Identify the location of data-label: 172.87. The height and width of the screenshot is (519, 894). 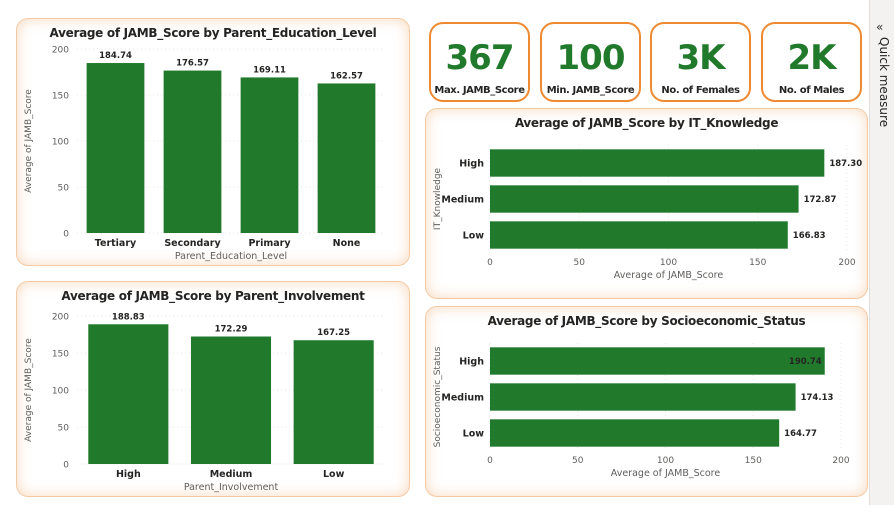
(820, 200).